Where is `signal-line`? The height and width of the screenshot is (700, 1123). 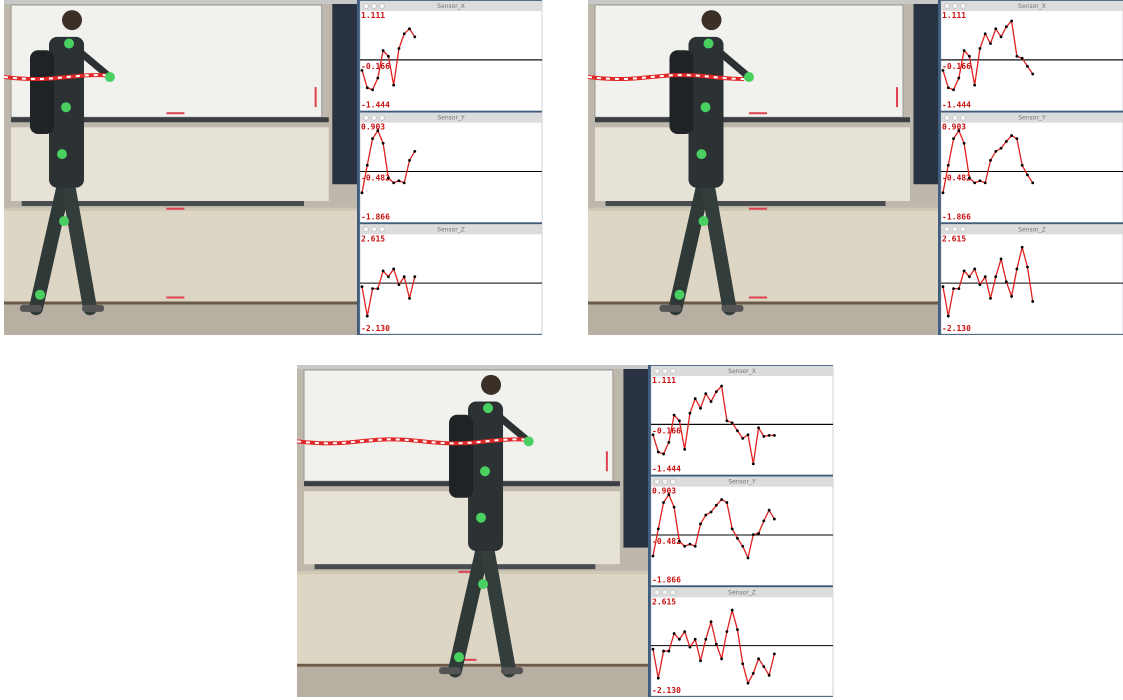
signal-line is located at coordinates (714, 646).